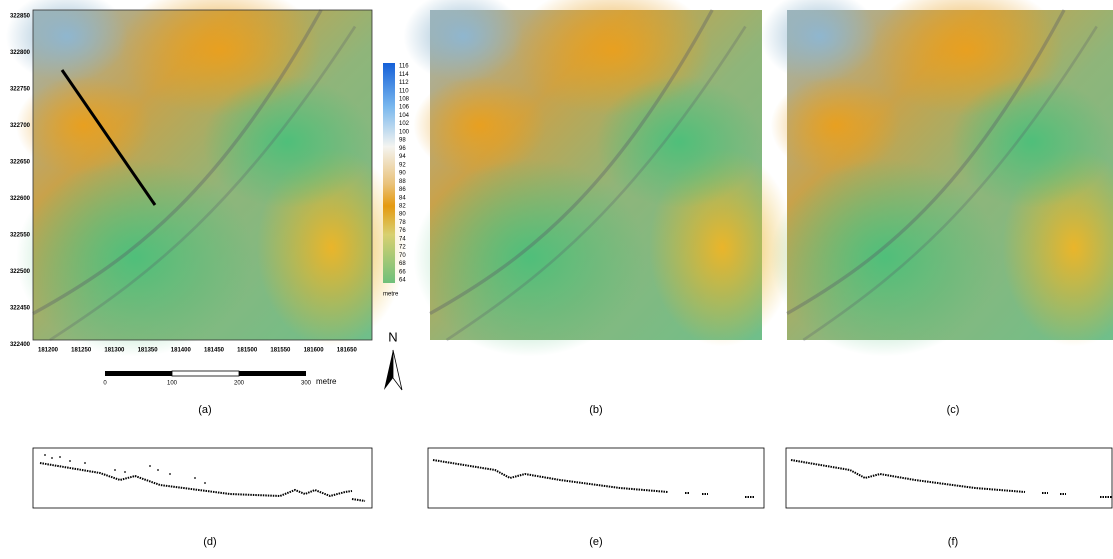  I want to click on caption: (d), so click(209, 542).